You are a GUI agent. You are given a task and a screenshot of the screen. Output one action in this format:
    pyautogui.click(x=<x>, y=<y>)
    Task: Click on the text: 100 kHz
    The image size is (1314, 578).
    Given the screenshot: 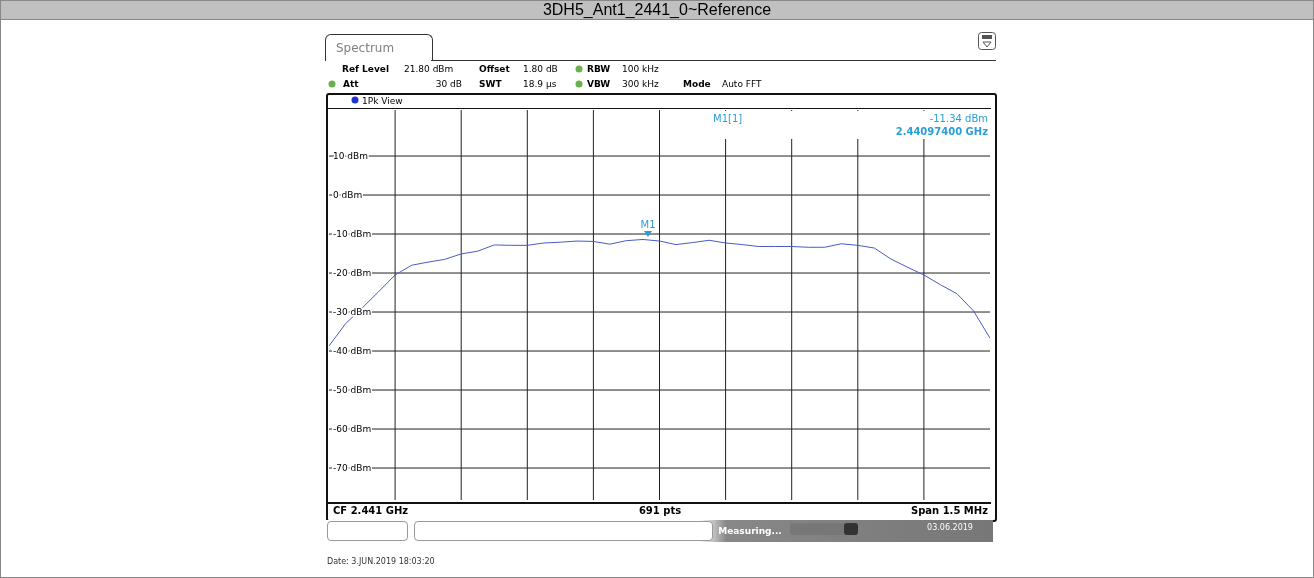 What is the action you would take?
    pyautogui.click(x=641, y=69)
    